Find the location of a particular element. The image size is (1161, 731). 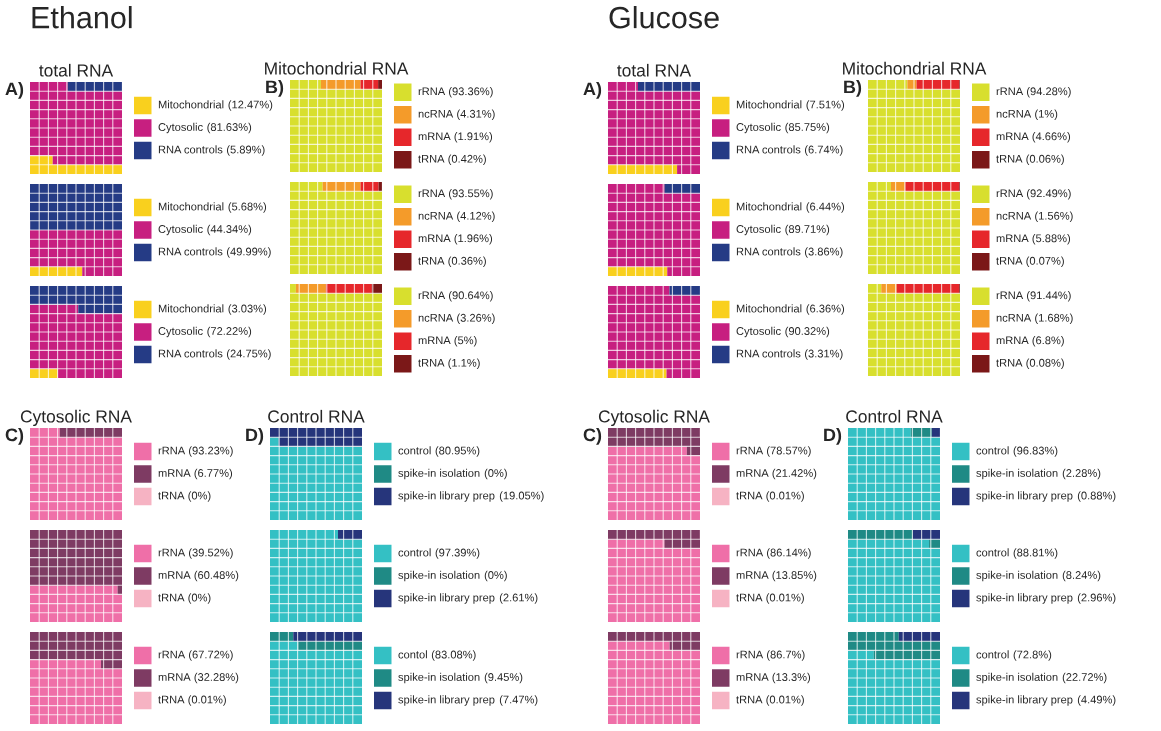

data-label: (1.91%) is located at coordinates (473, 137).